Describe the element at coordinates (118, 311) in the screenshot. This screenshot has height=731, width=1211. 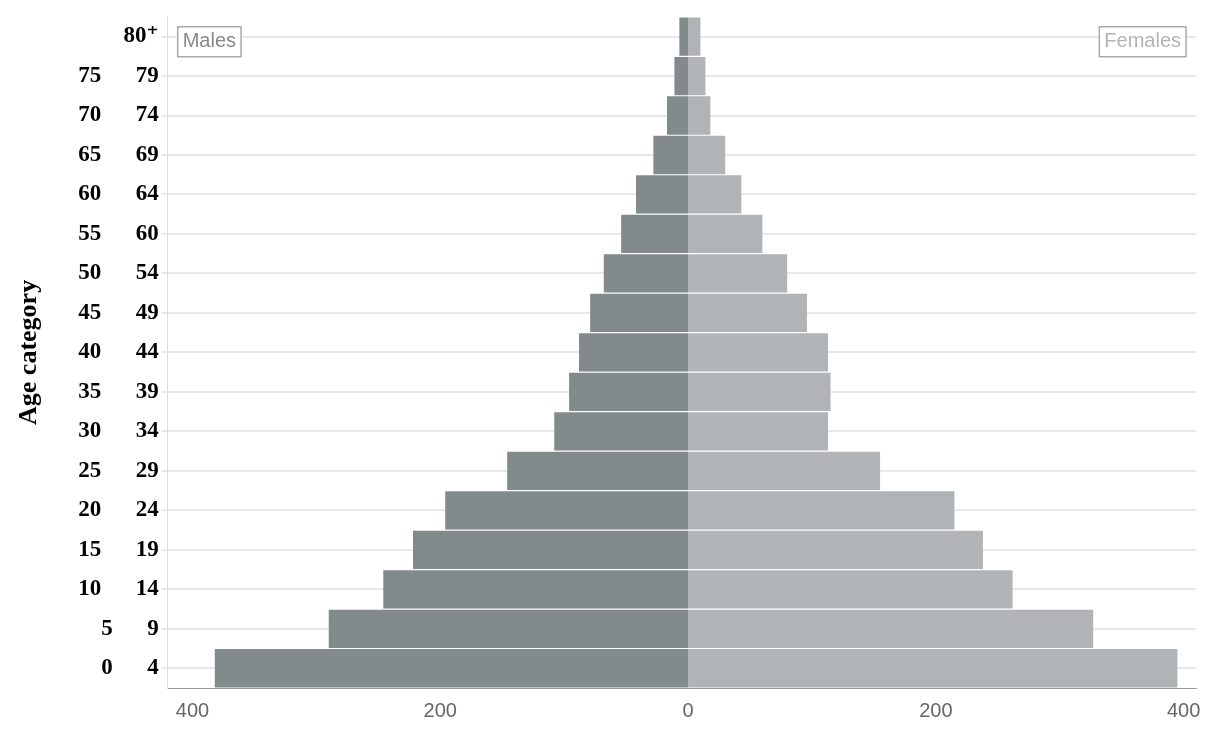
I see `y-tick-label: 45 49` at that location.